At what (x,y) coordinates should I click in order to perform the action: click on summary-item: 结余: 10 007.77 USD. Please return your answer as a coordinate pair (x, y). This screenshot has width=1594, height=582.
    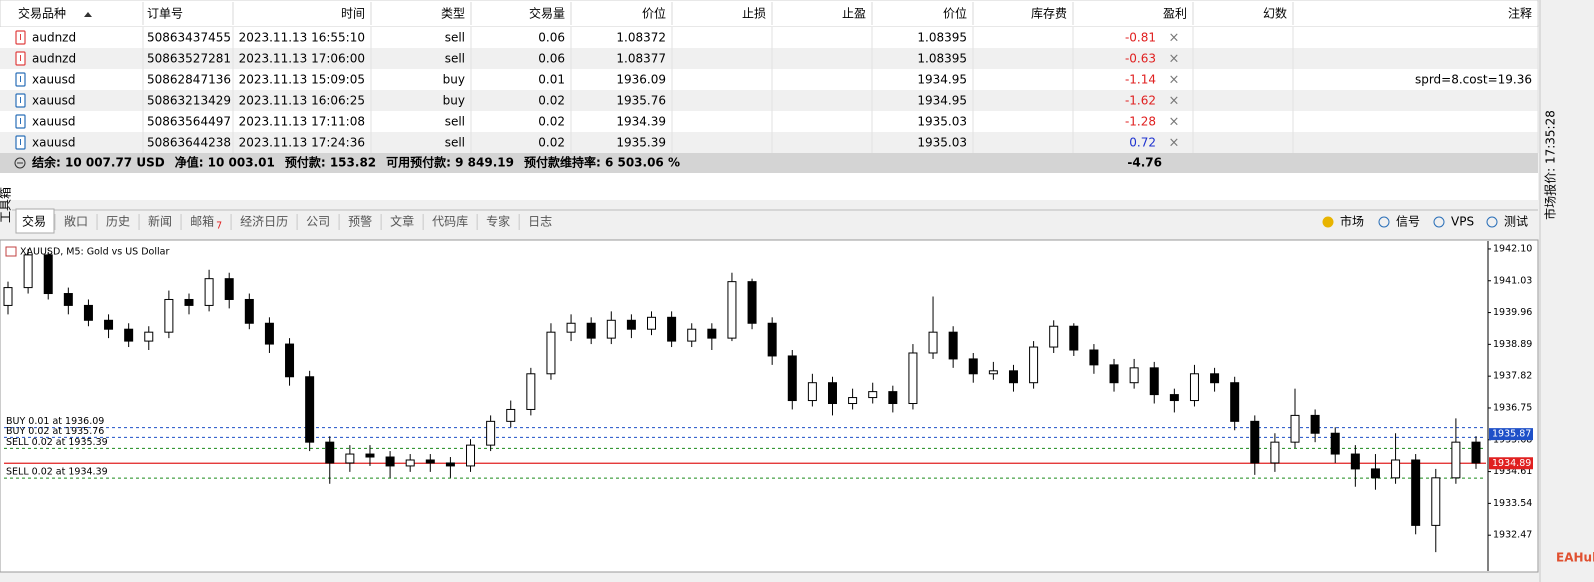
    Looking at the image, I should click on (98, 162).